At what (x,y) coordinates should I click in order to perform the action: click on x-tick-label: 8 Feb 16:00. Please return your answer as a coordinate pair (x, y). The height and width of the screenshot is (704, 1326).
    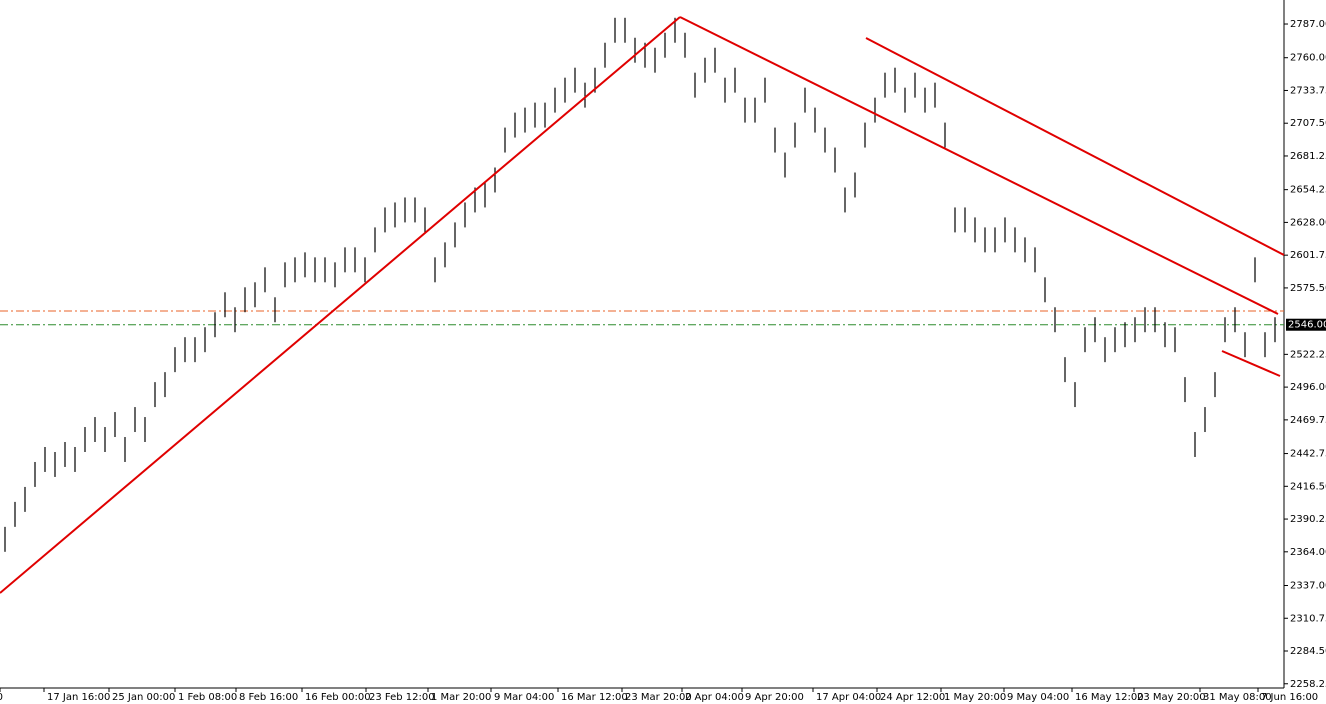
    Looking at the image, I should click on (268, 697).